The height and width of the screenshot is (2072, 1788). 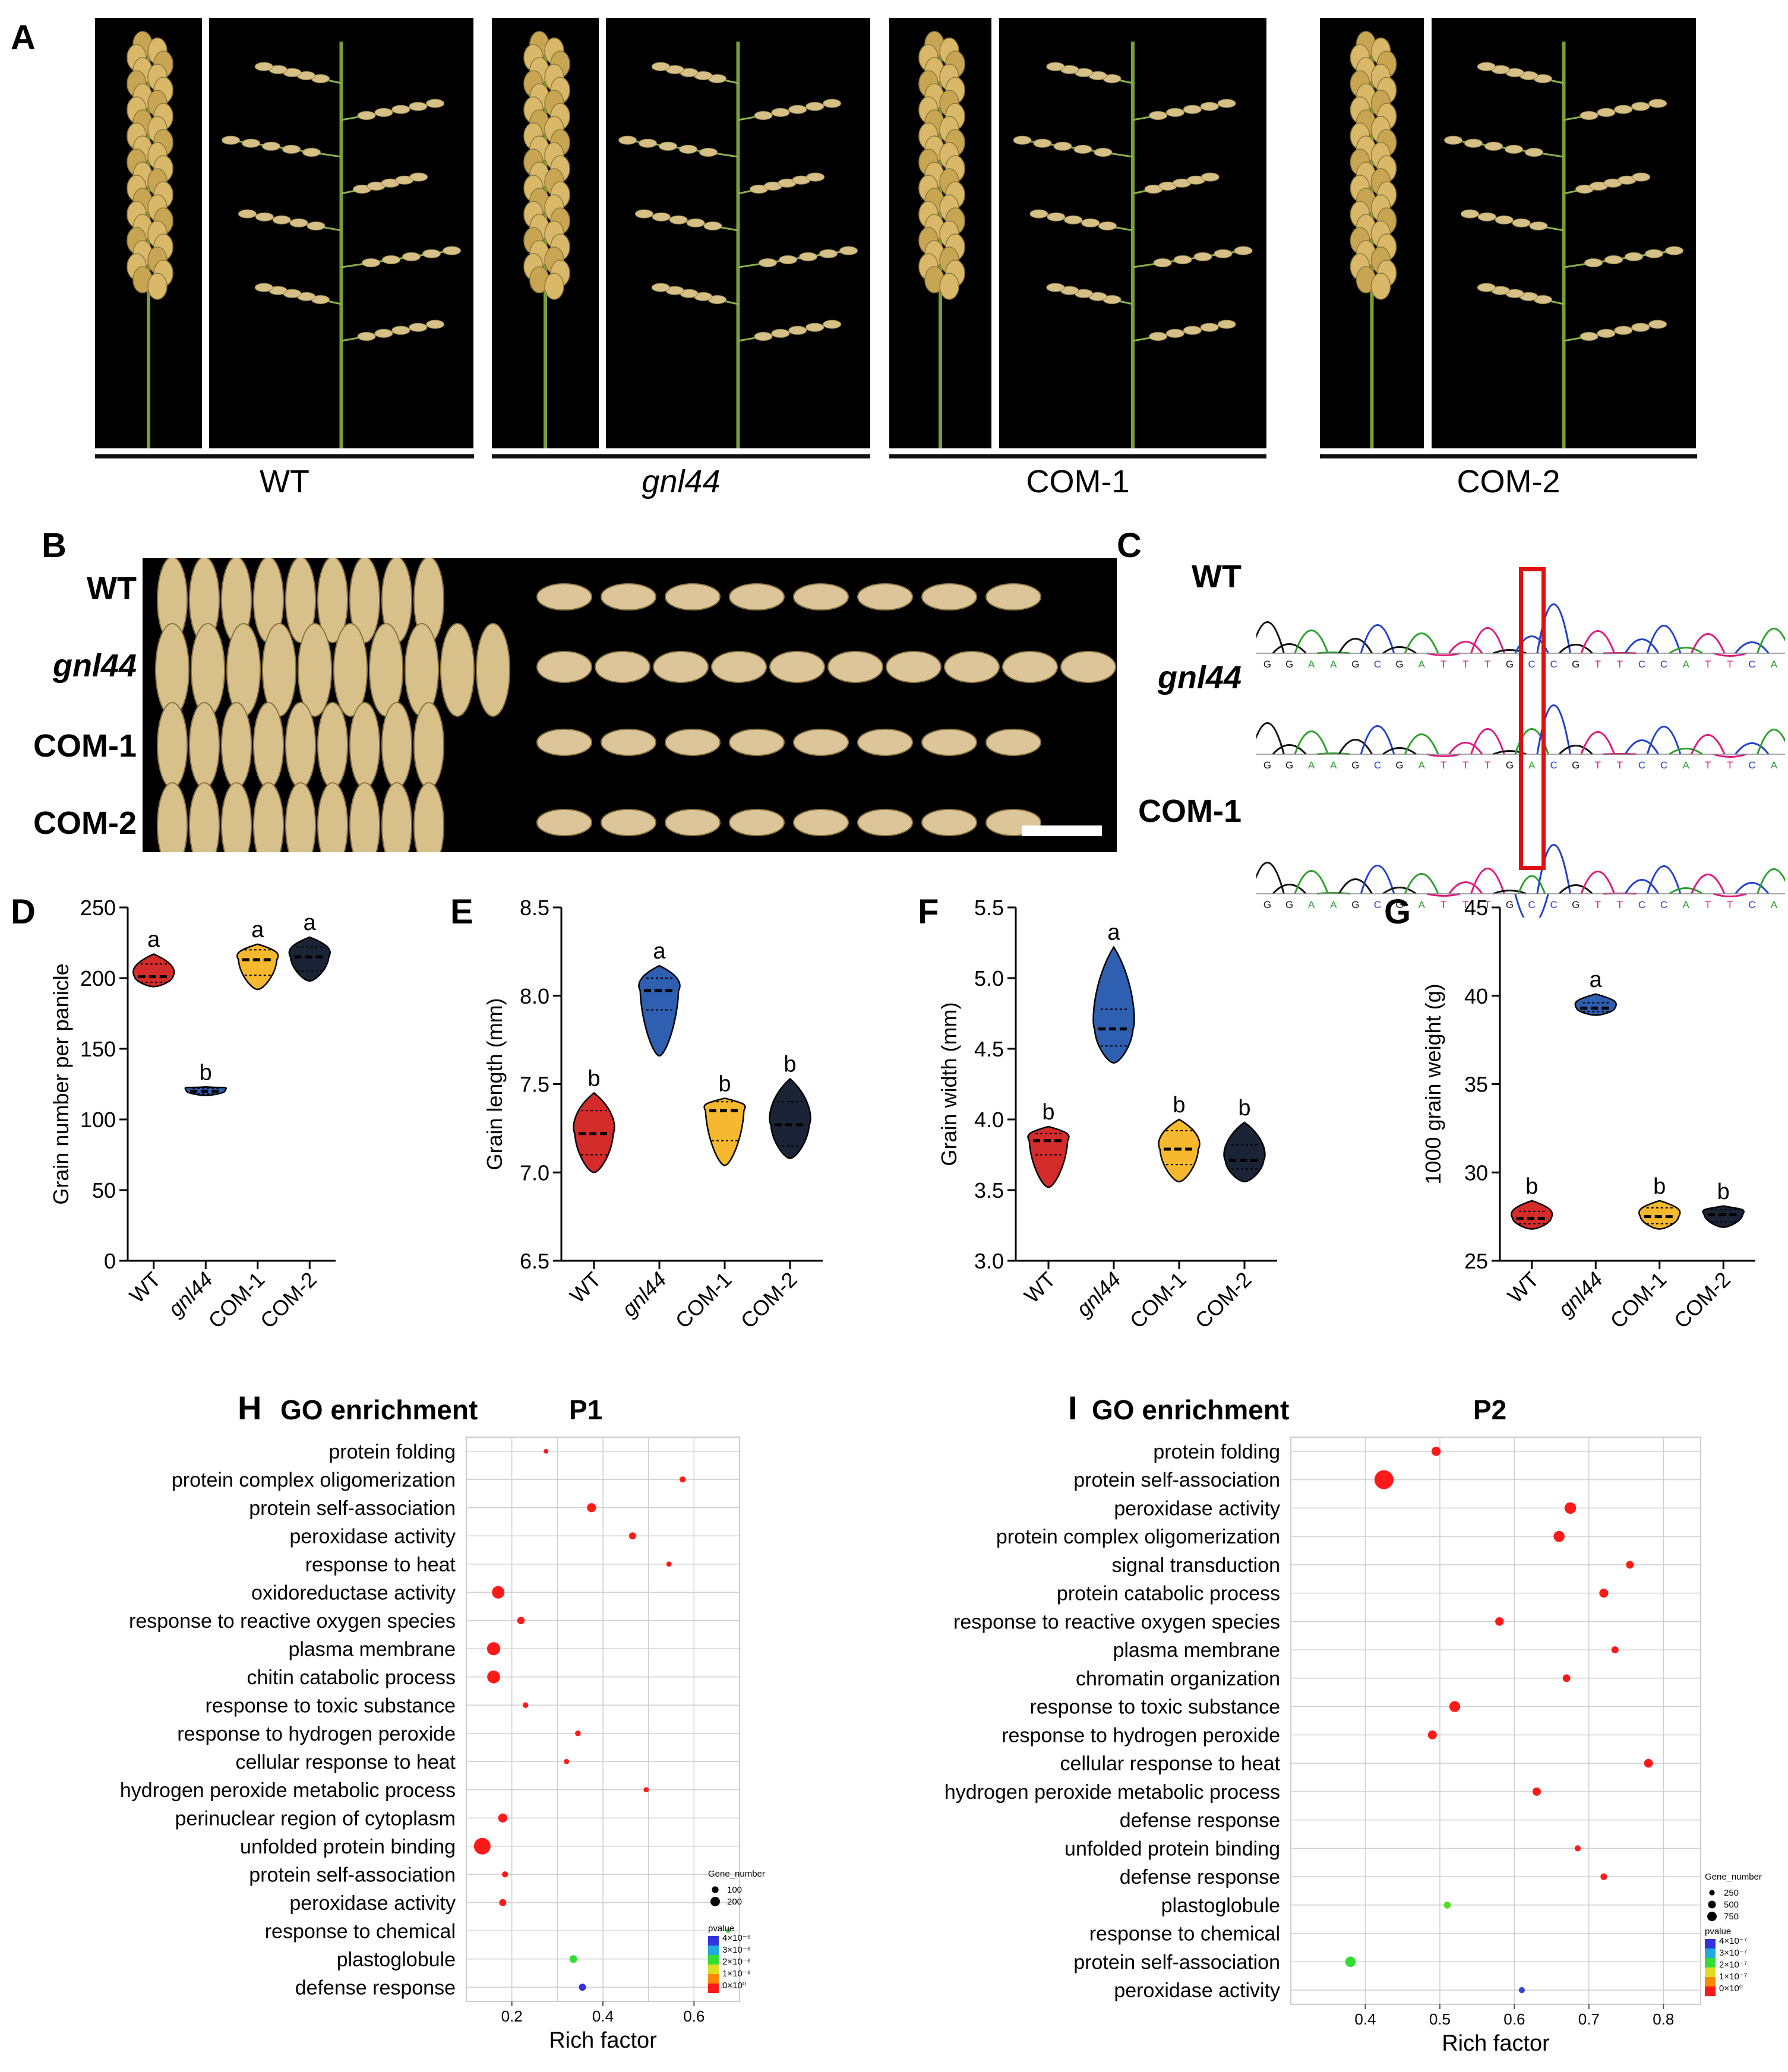 I want to click on go-term-label: response to hydrogen peroxide, so click(x=1141, y=1735).